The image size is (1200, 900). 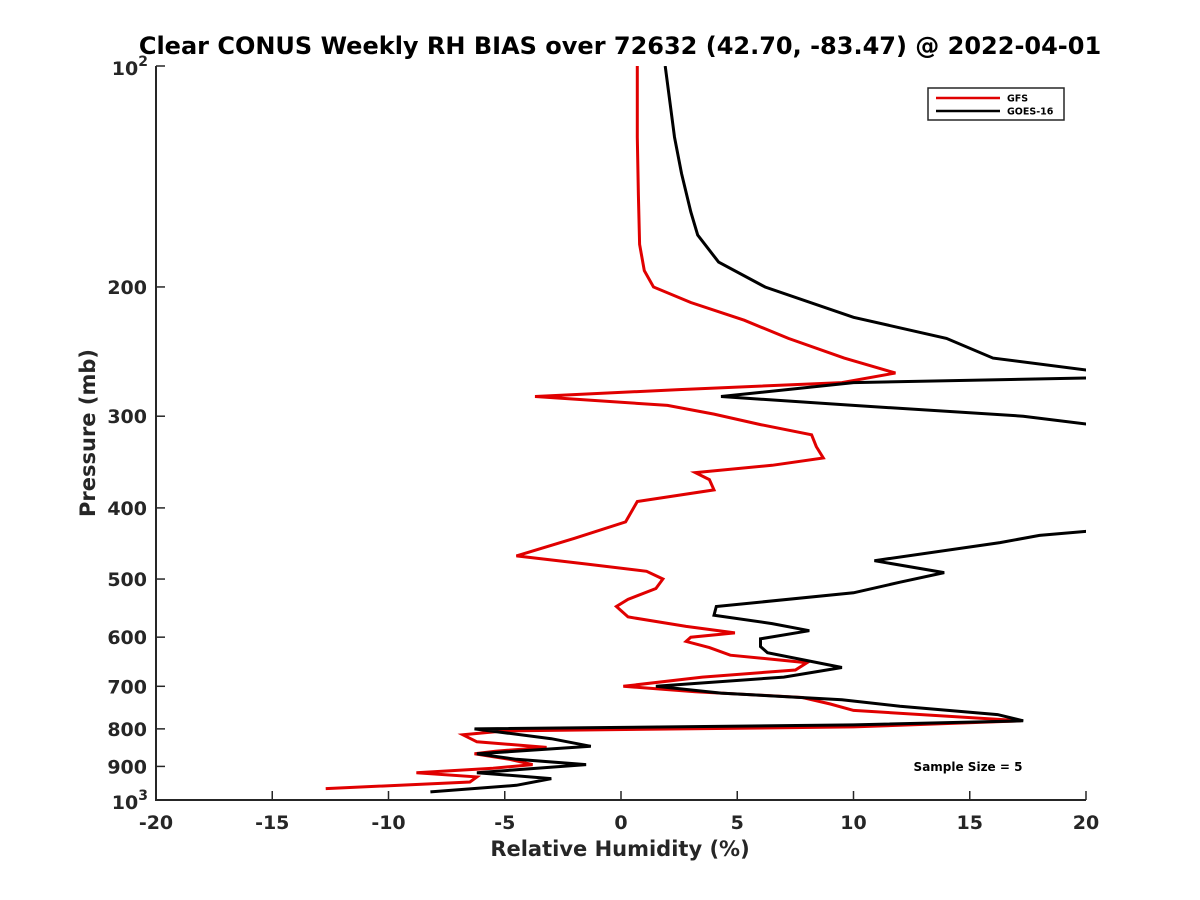 I want to click on y-tick-label: 200, so click(x=127, y=288).